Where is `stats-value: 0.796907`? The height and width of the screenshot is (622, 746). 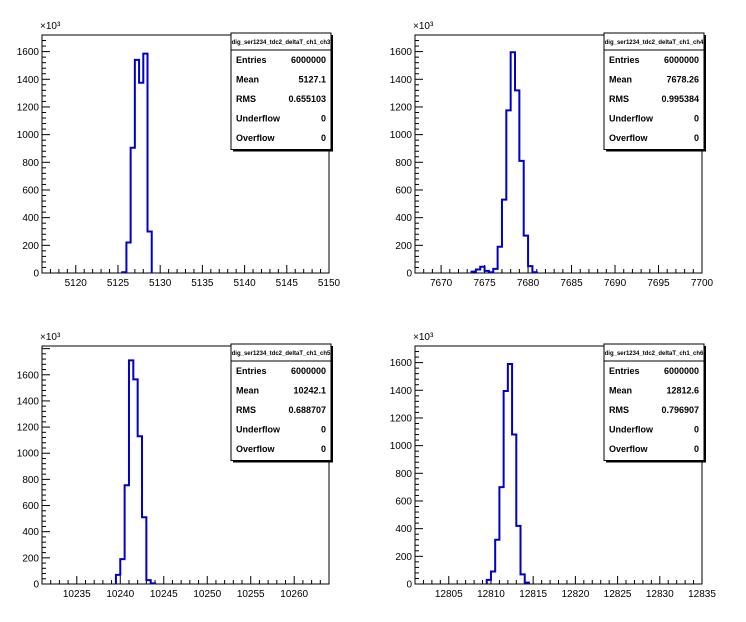 stats-value: 0.796907 is located at coordinates (680, 410).